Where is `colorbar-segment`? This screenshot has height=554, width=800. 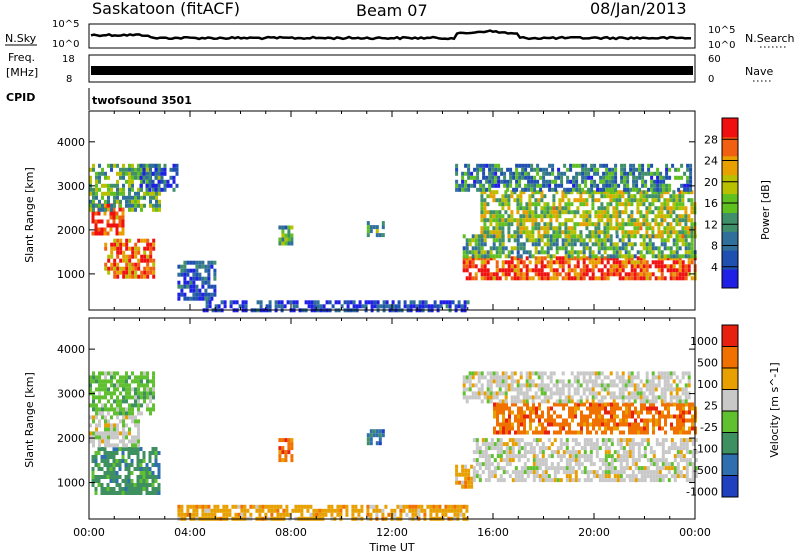
colorbar-segment is located at coordinates (730, 465).